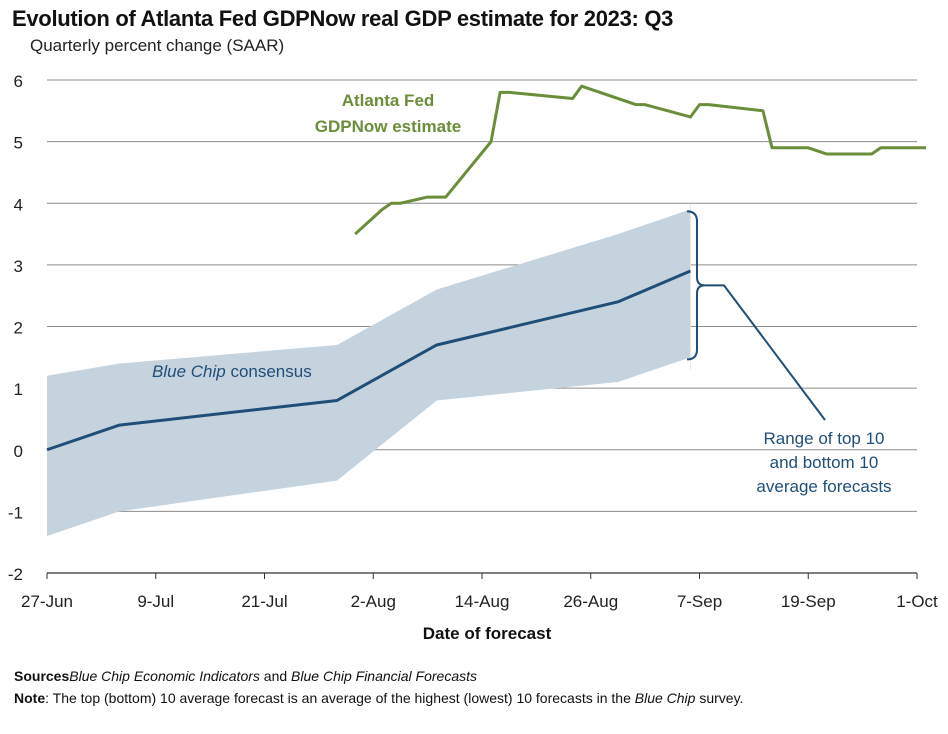  What do you see at coordinates (18, 389) in the screenshot?
I see `y-tick-label: 1` at bounding box center [18, 389].